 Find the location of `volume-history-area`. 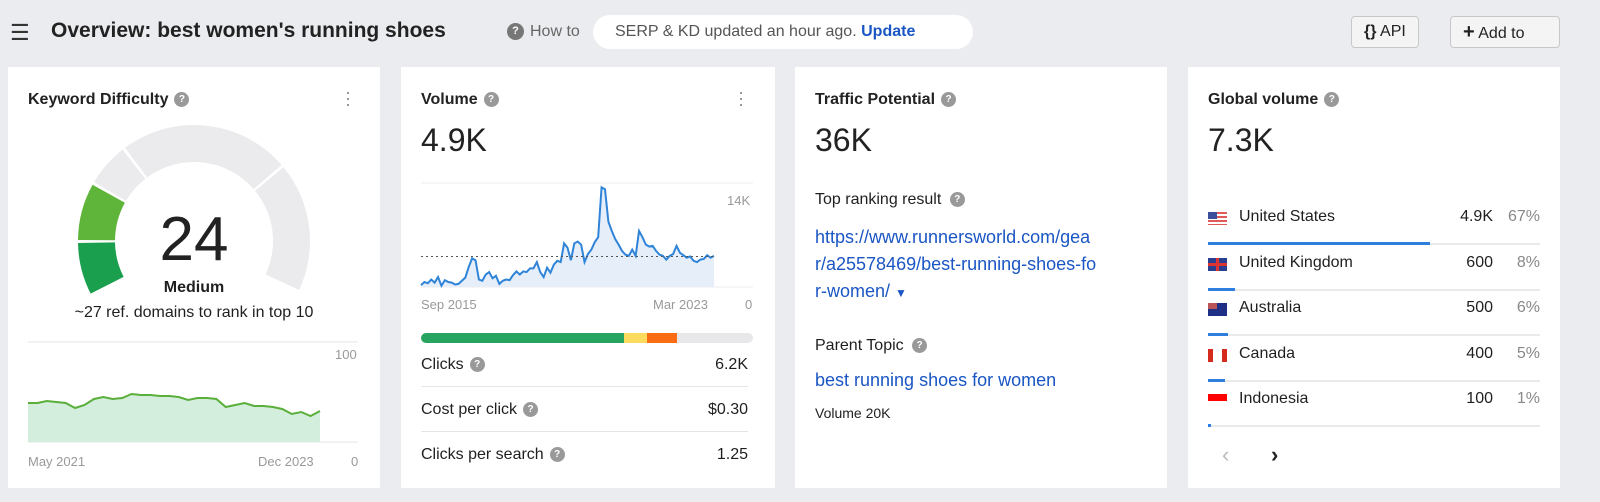

volume-history-area is located at coordinates (567, 237).